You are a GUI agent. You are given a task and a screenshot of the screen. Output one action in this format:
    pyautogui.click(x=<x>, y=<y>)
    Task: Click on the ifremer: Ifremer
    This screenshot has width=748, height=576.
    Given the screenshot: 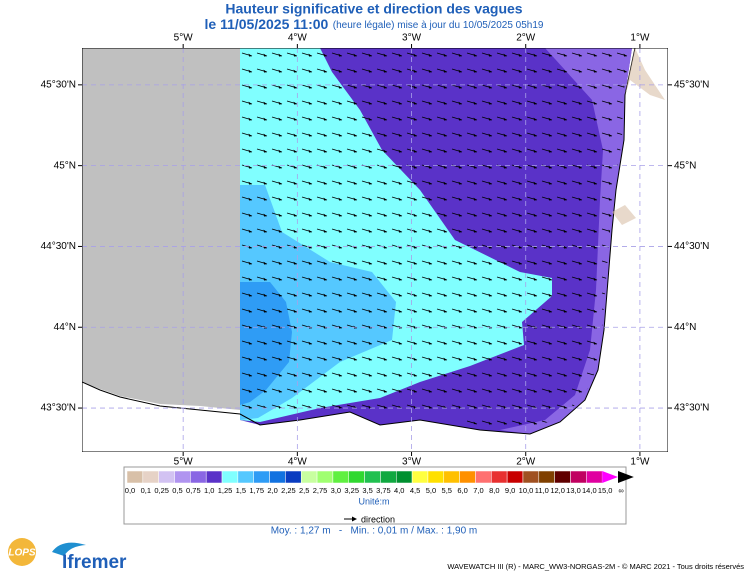 What is the action you would take?
    pyautogui.click(x=94, y=562)
    